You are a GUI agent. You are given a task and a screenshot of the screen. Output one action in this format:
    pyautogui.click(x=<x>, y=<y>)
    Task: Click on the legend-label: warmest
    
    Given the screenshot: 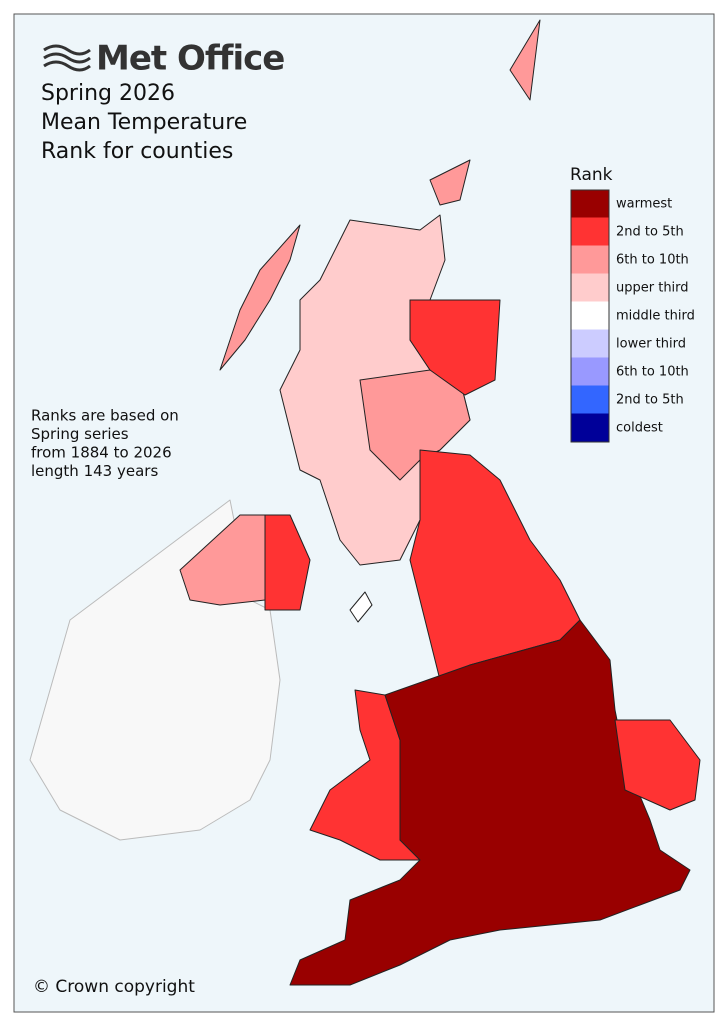 What is the action you would take?
    pyautogui.click(x=644, y=204)
    